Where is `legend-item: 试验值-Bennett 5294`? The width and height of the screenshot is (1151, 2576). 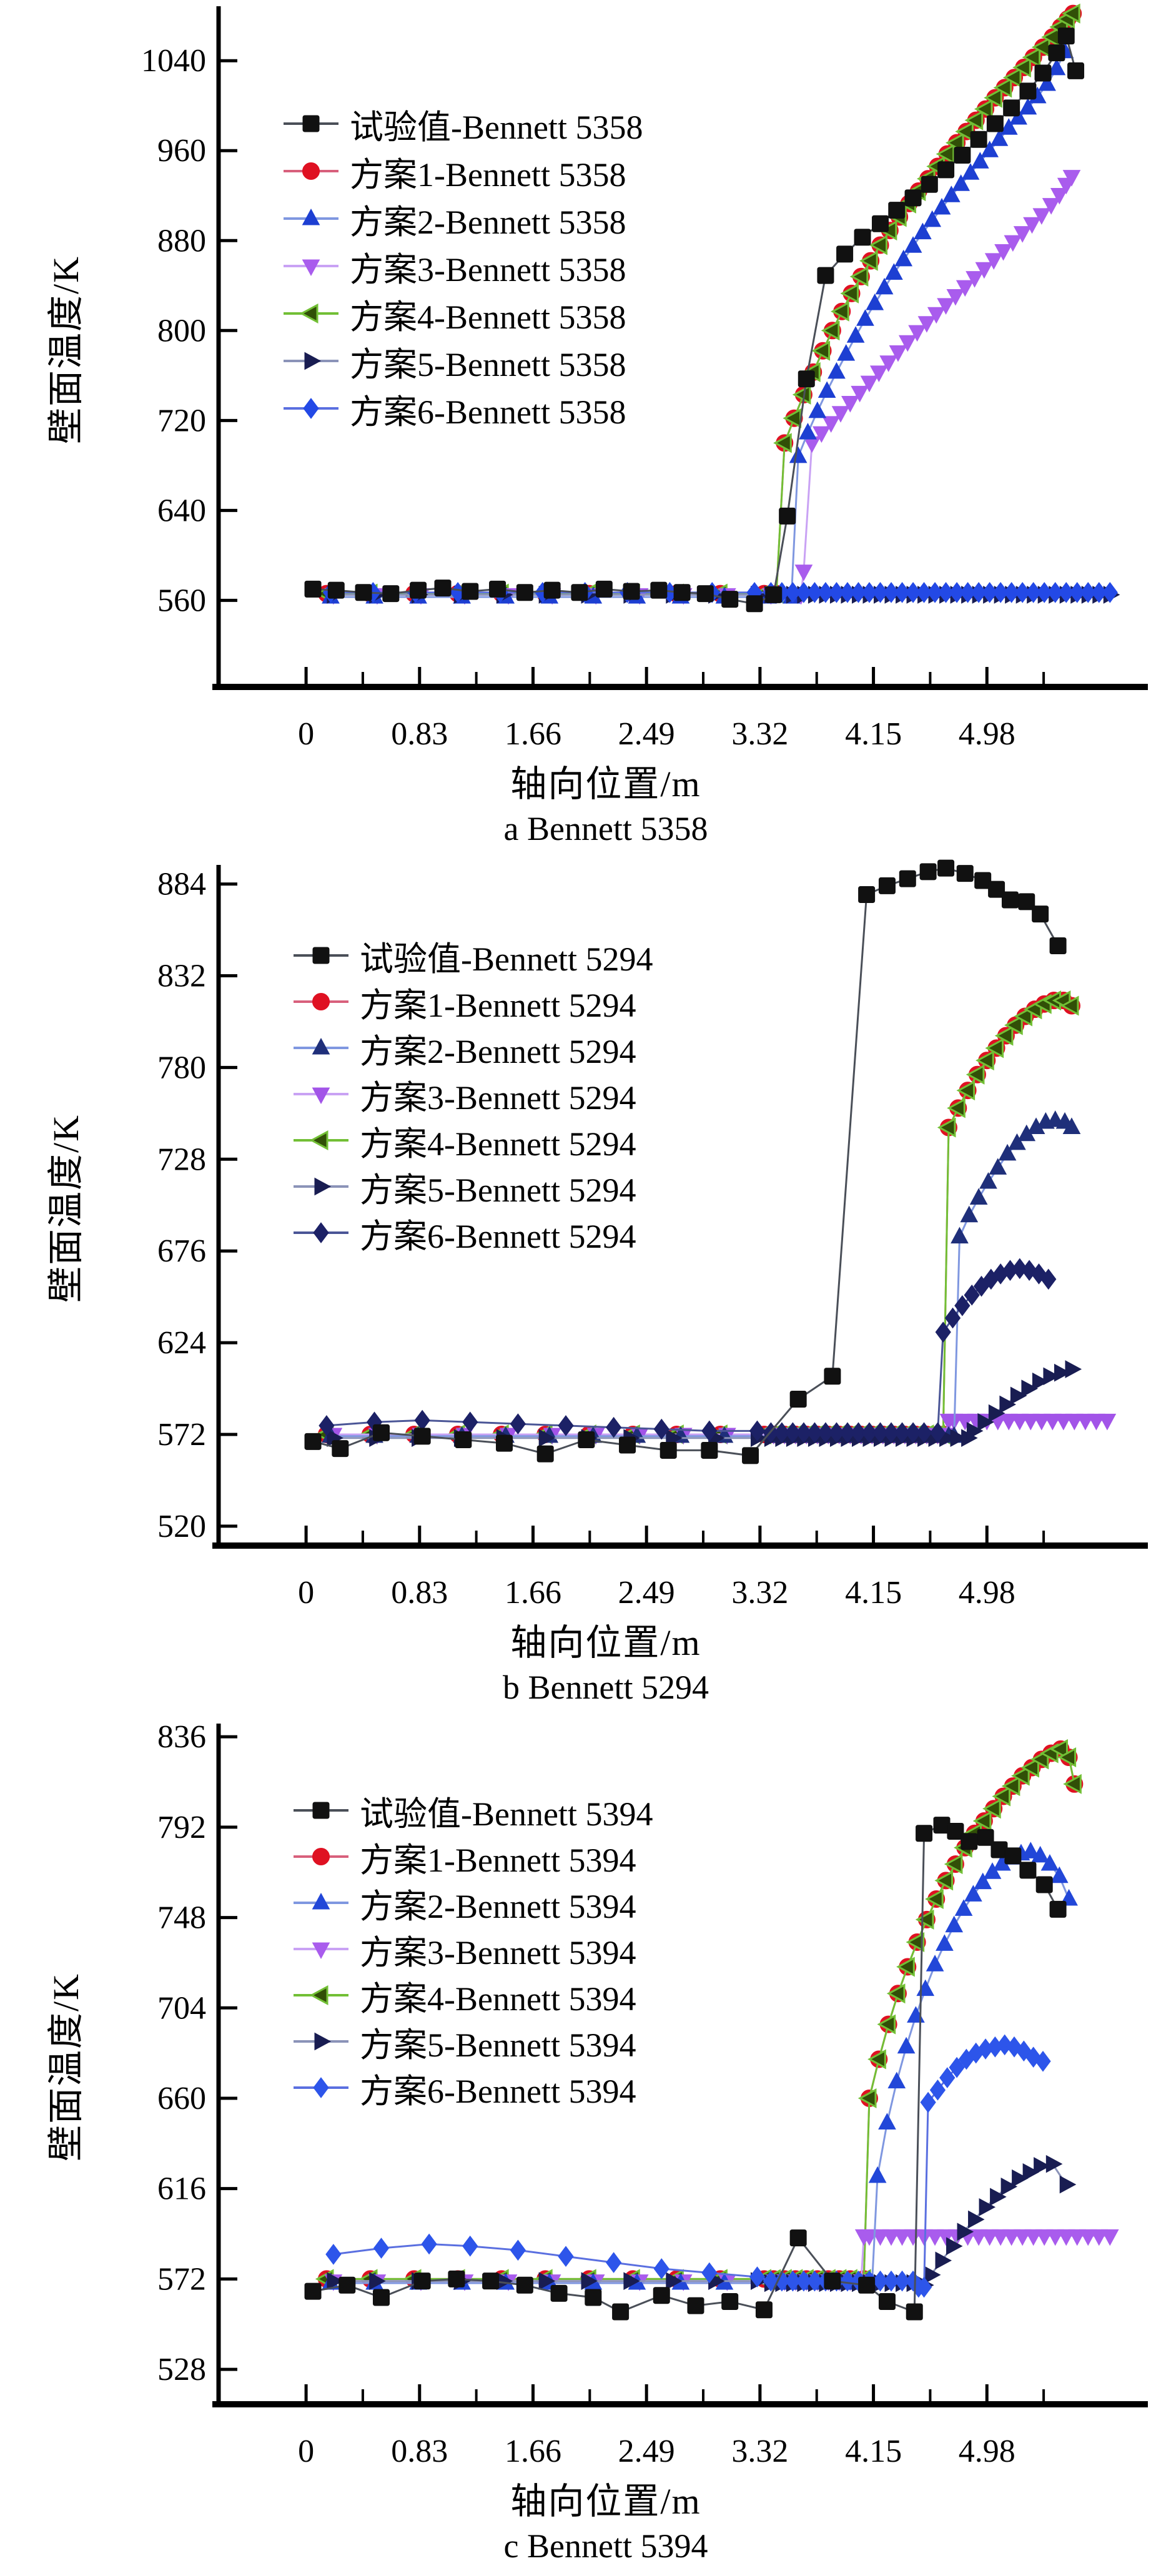
legend-item: 试验值-Bennett 5294 is located at coordinates (473, 955).